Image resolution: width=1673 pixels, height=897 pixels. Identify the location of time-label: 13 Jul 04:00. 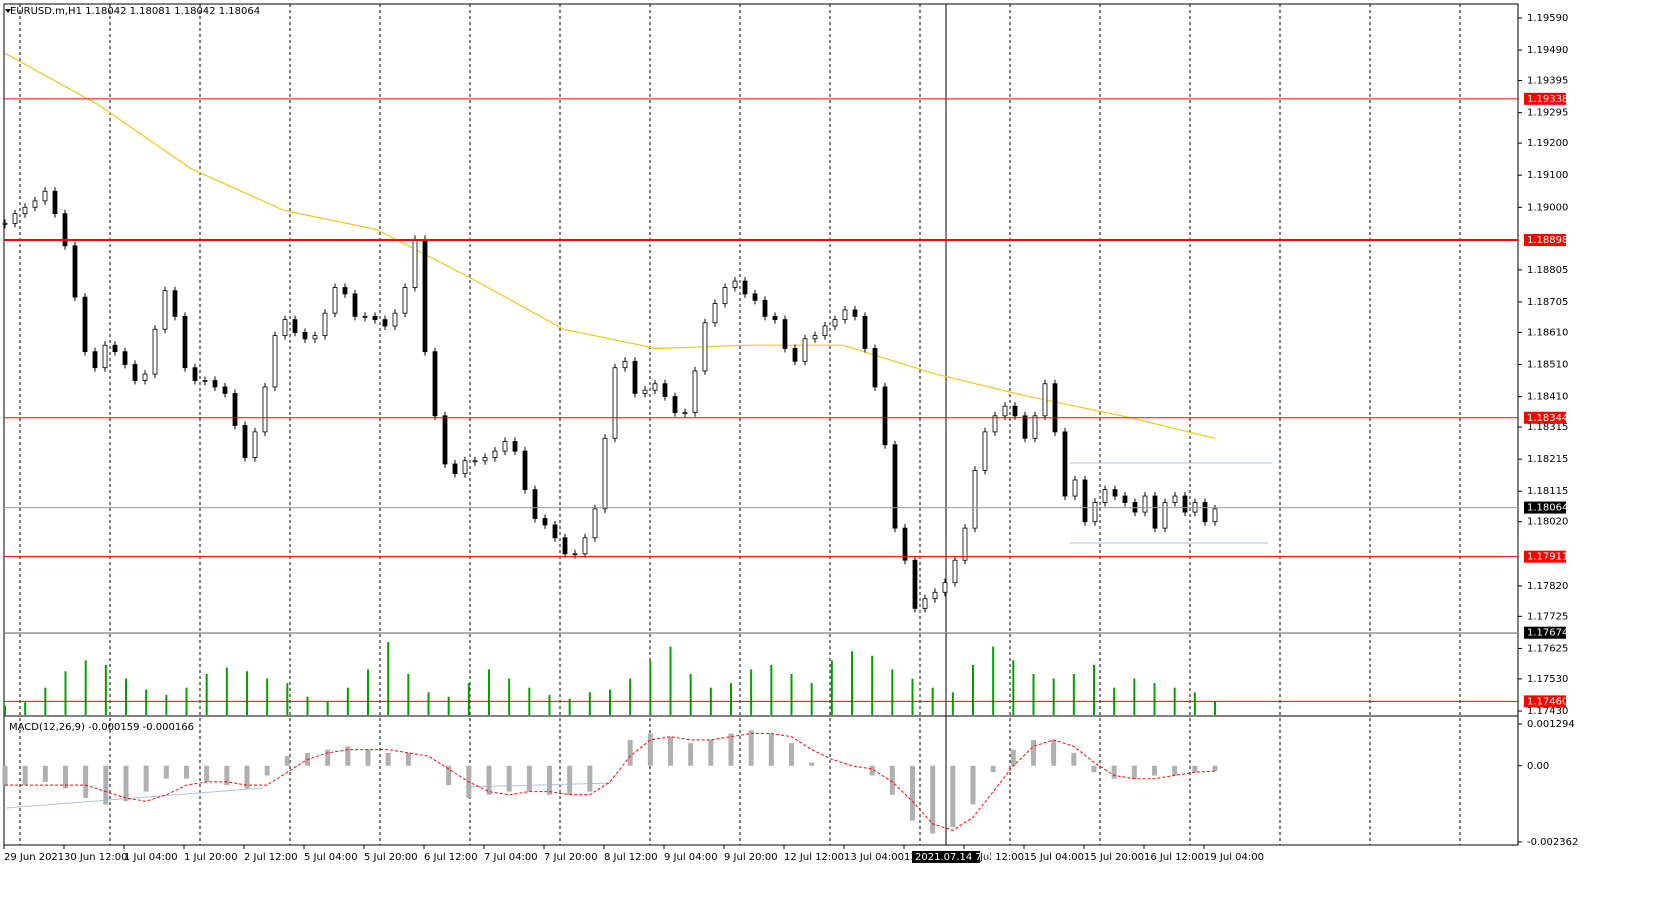
(874, 857).